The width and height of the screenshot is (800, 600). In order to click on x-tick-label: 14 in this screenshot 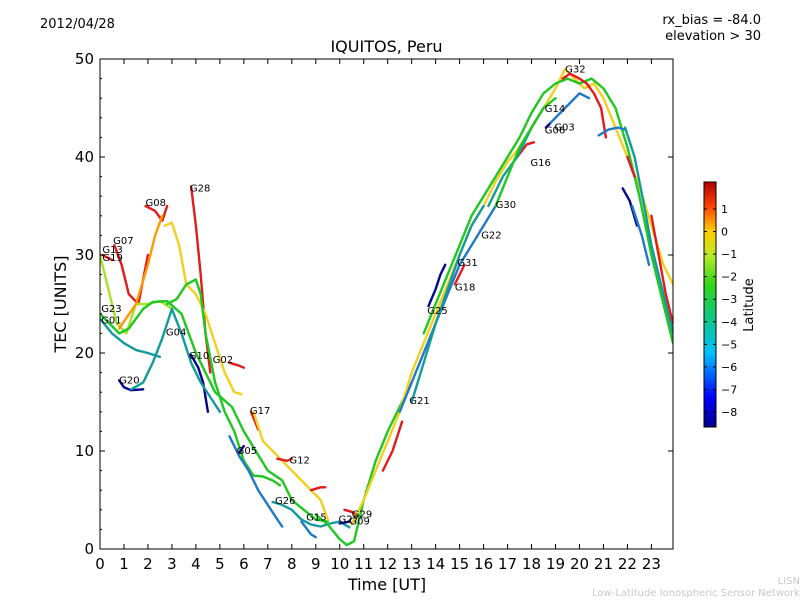, I will do `click(435, 564)`.